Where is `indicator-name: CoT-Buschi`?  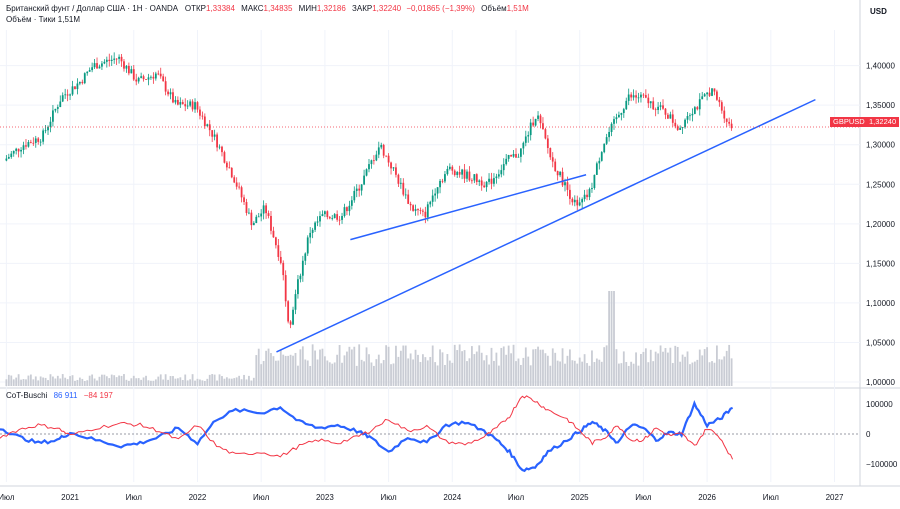
indicator-name: CoT-Buschi is located at coordinates (27, 395).